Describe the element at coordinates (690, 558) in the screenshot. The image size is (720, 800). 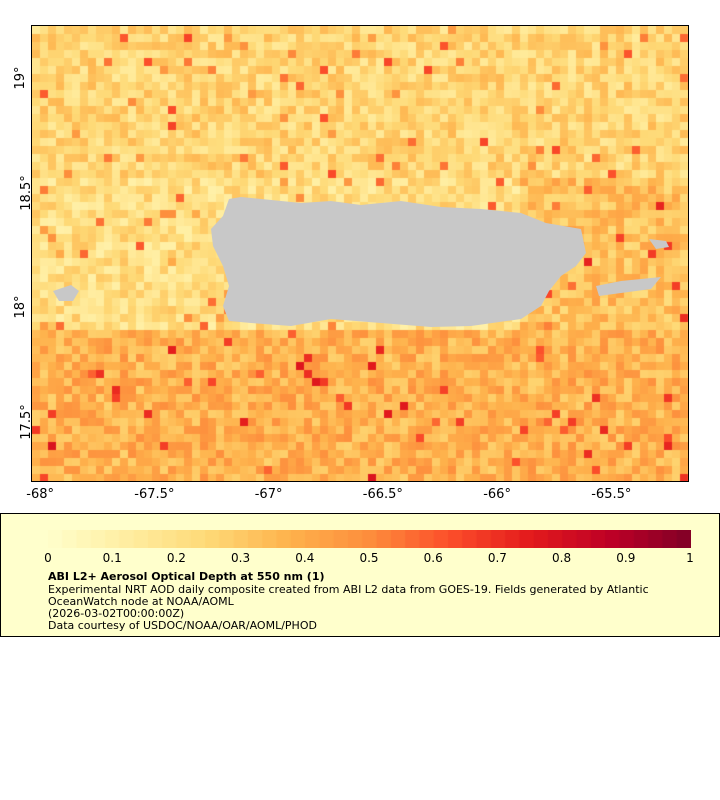
I see `colorbar-tick-label: 1` at that location.